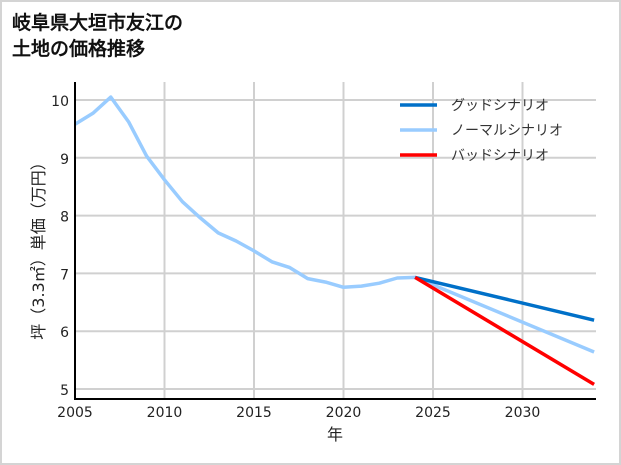 Image resolution: width=621 pixels, height=465 pixels. What do you see at coordinates (165, 413) in the screenshot?
I see `x-tick-label: 2010` at bounding box center [165, 413].